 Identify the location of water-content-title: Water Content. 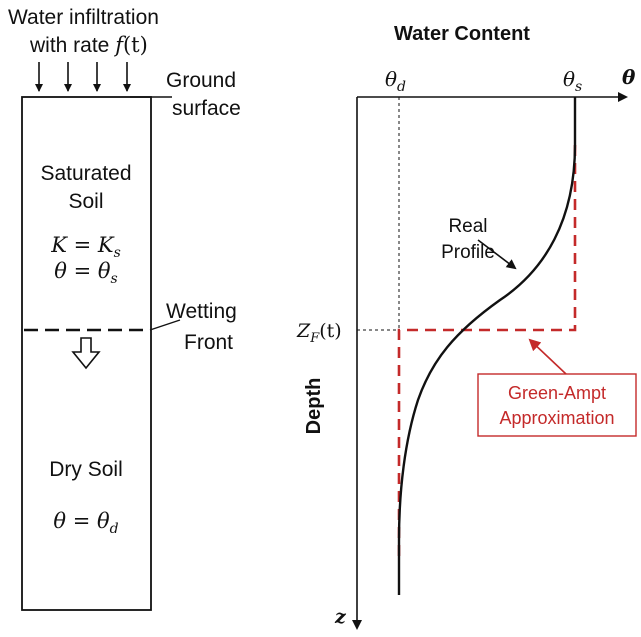
(462, 34).